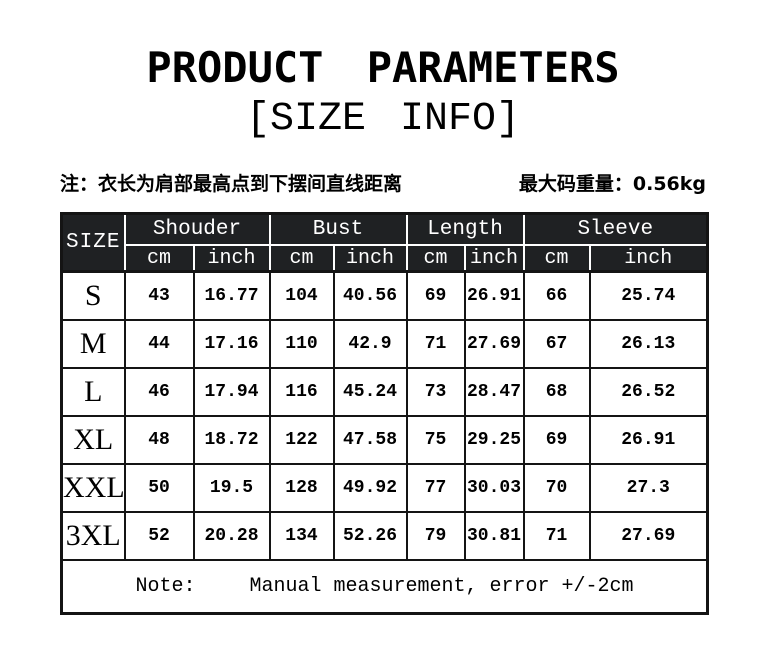  Describe the element at coordinates (301, 535) in the screenshot. I see `value-cell: 134` at that location.